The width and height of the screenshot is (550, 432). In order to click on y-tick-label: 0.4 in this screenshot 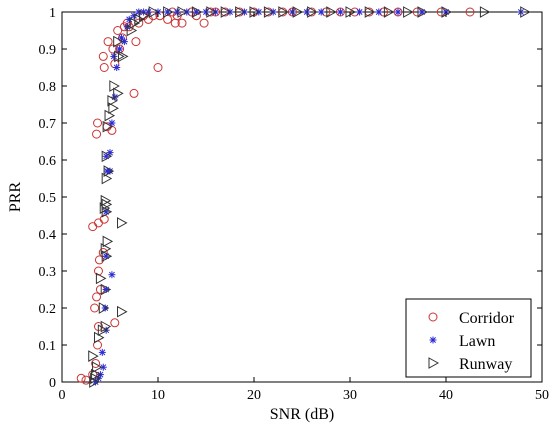, I will do `click(48, 235)`.